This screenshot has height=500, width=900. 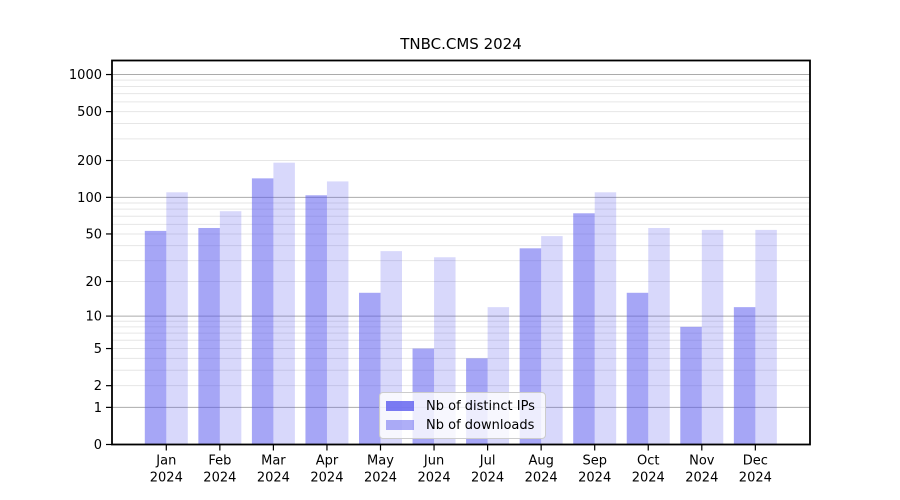 I want to click on x-tick-label-month: Jul, so click(x=487, y=461).